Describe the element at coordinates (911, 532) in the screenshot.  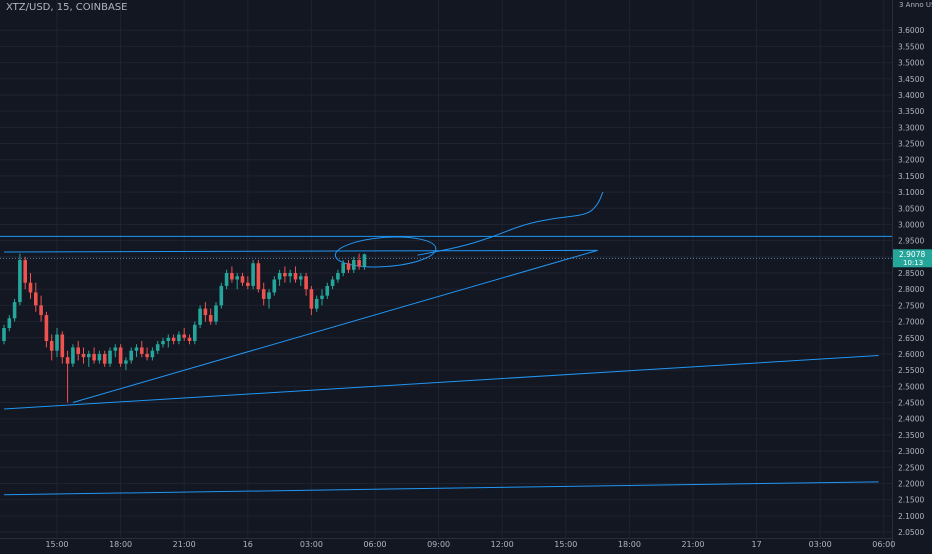
I see `price-tick-label: 2.0500` at that location.